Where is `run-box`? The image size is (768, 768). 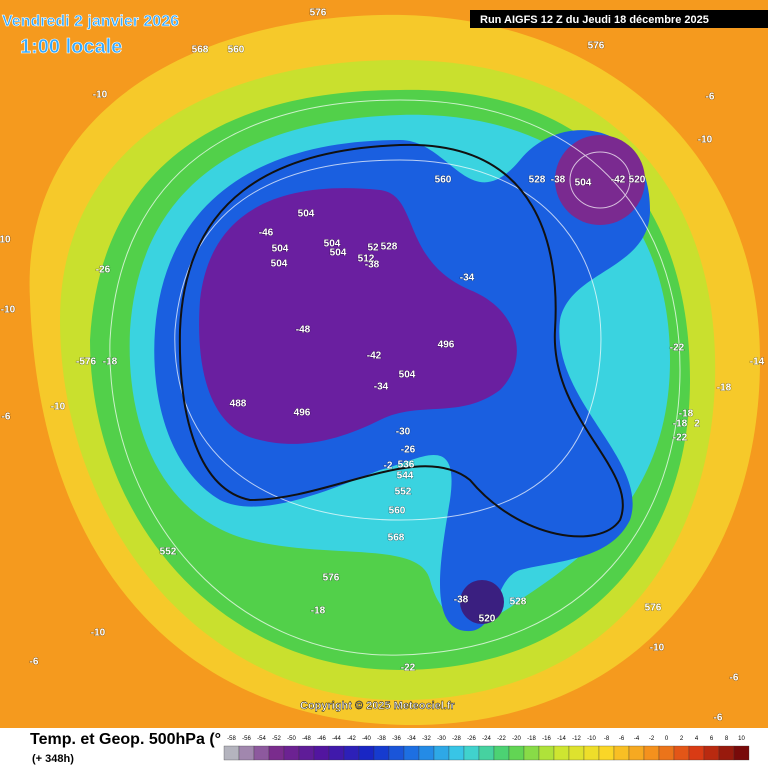
run-box is located at coordinates (619, 19).